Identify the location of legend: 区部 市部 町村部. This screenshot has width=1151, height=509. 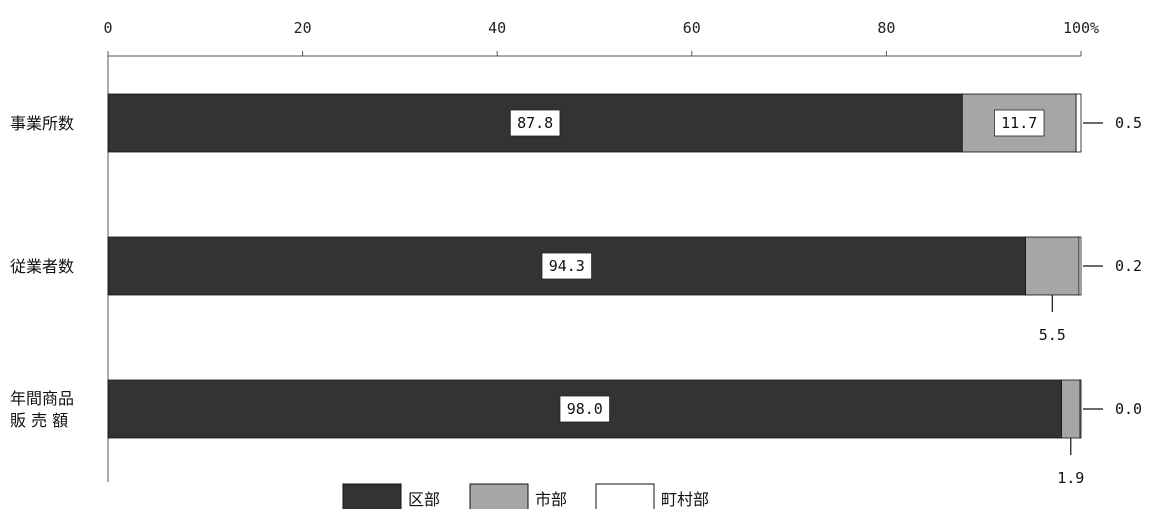
(525, 496).